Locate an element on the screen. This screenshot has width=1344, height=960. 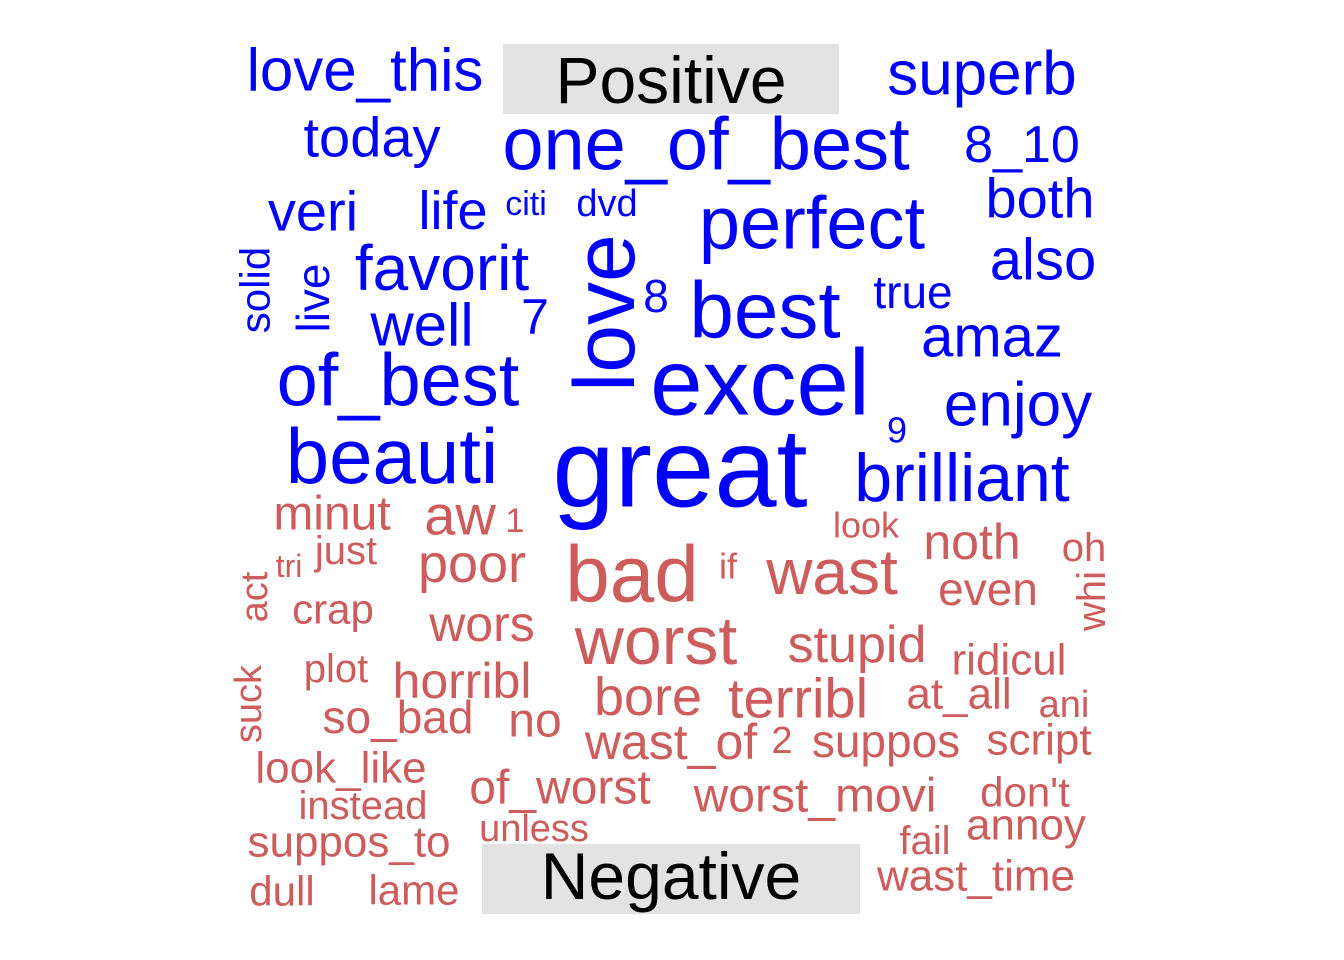
negative-word: 1 is located at coordinates (515, 521).